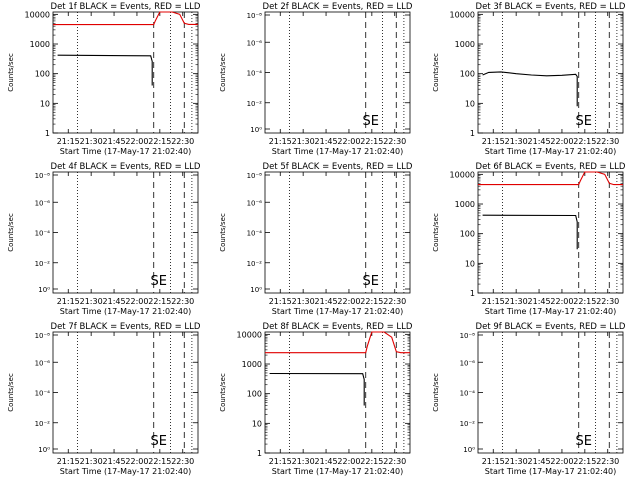 Image resolution: width=640 pixels, height=480 pixels. Describe the element at coordinates (551, 7) in the screenshot. I see `chart-title: Det 3f BLACK = Events, RED = LLD` at that location.